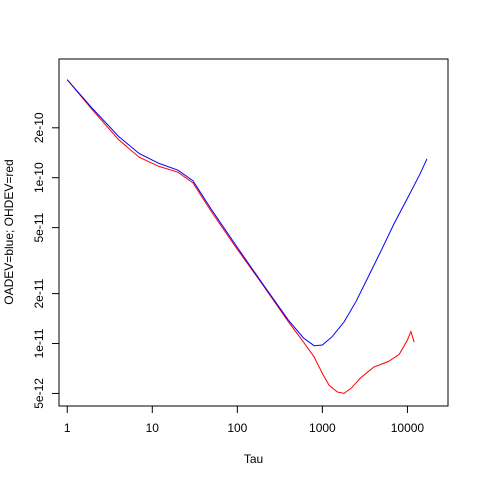 The width and height of the screenshot is (480, 480). Describe the element at coordinates (39, 227) in the screenshot. I see `y-tick-label: 5e-11` at that location.